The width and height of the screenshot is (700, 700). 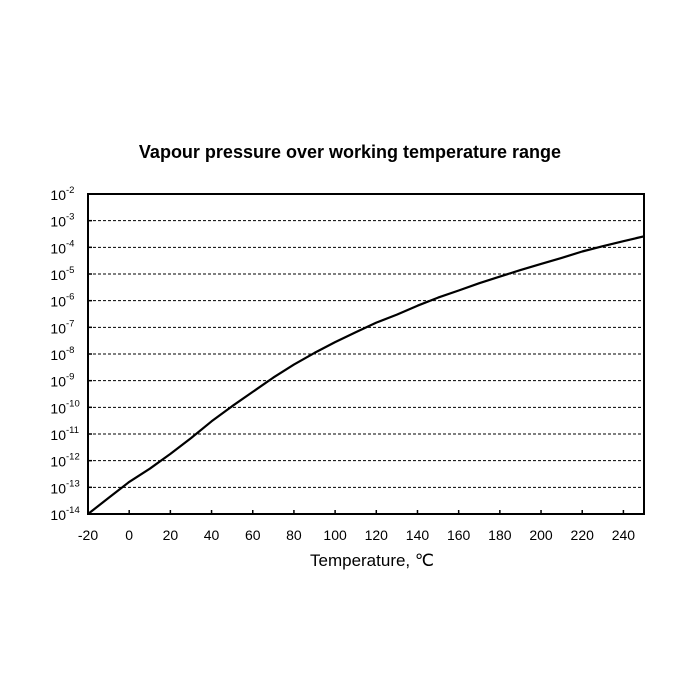 What do you see at coordinates (372, 560) in the screenshot?
I see `x-axis-label: Temperature, ℃` at bounding box center [372, 560].